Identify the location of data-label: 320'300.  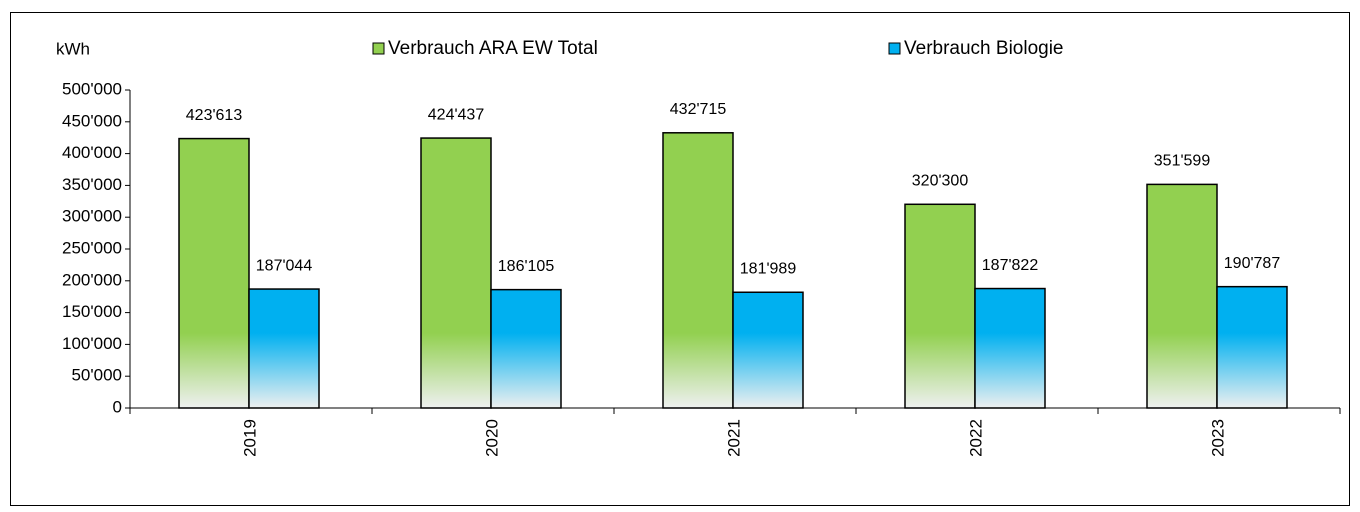
(940, 181).